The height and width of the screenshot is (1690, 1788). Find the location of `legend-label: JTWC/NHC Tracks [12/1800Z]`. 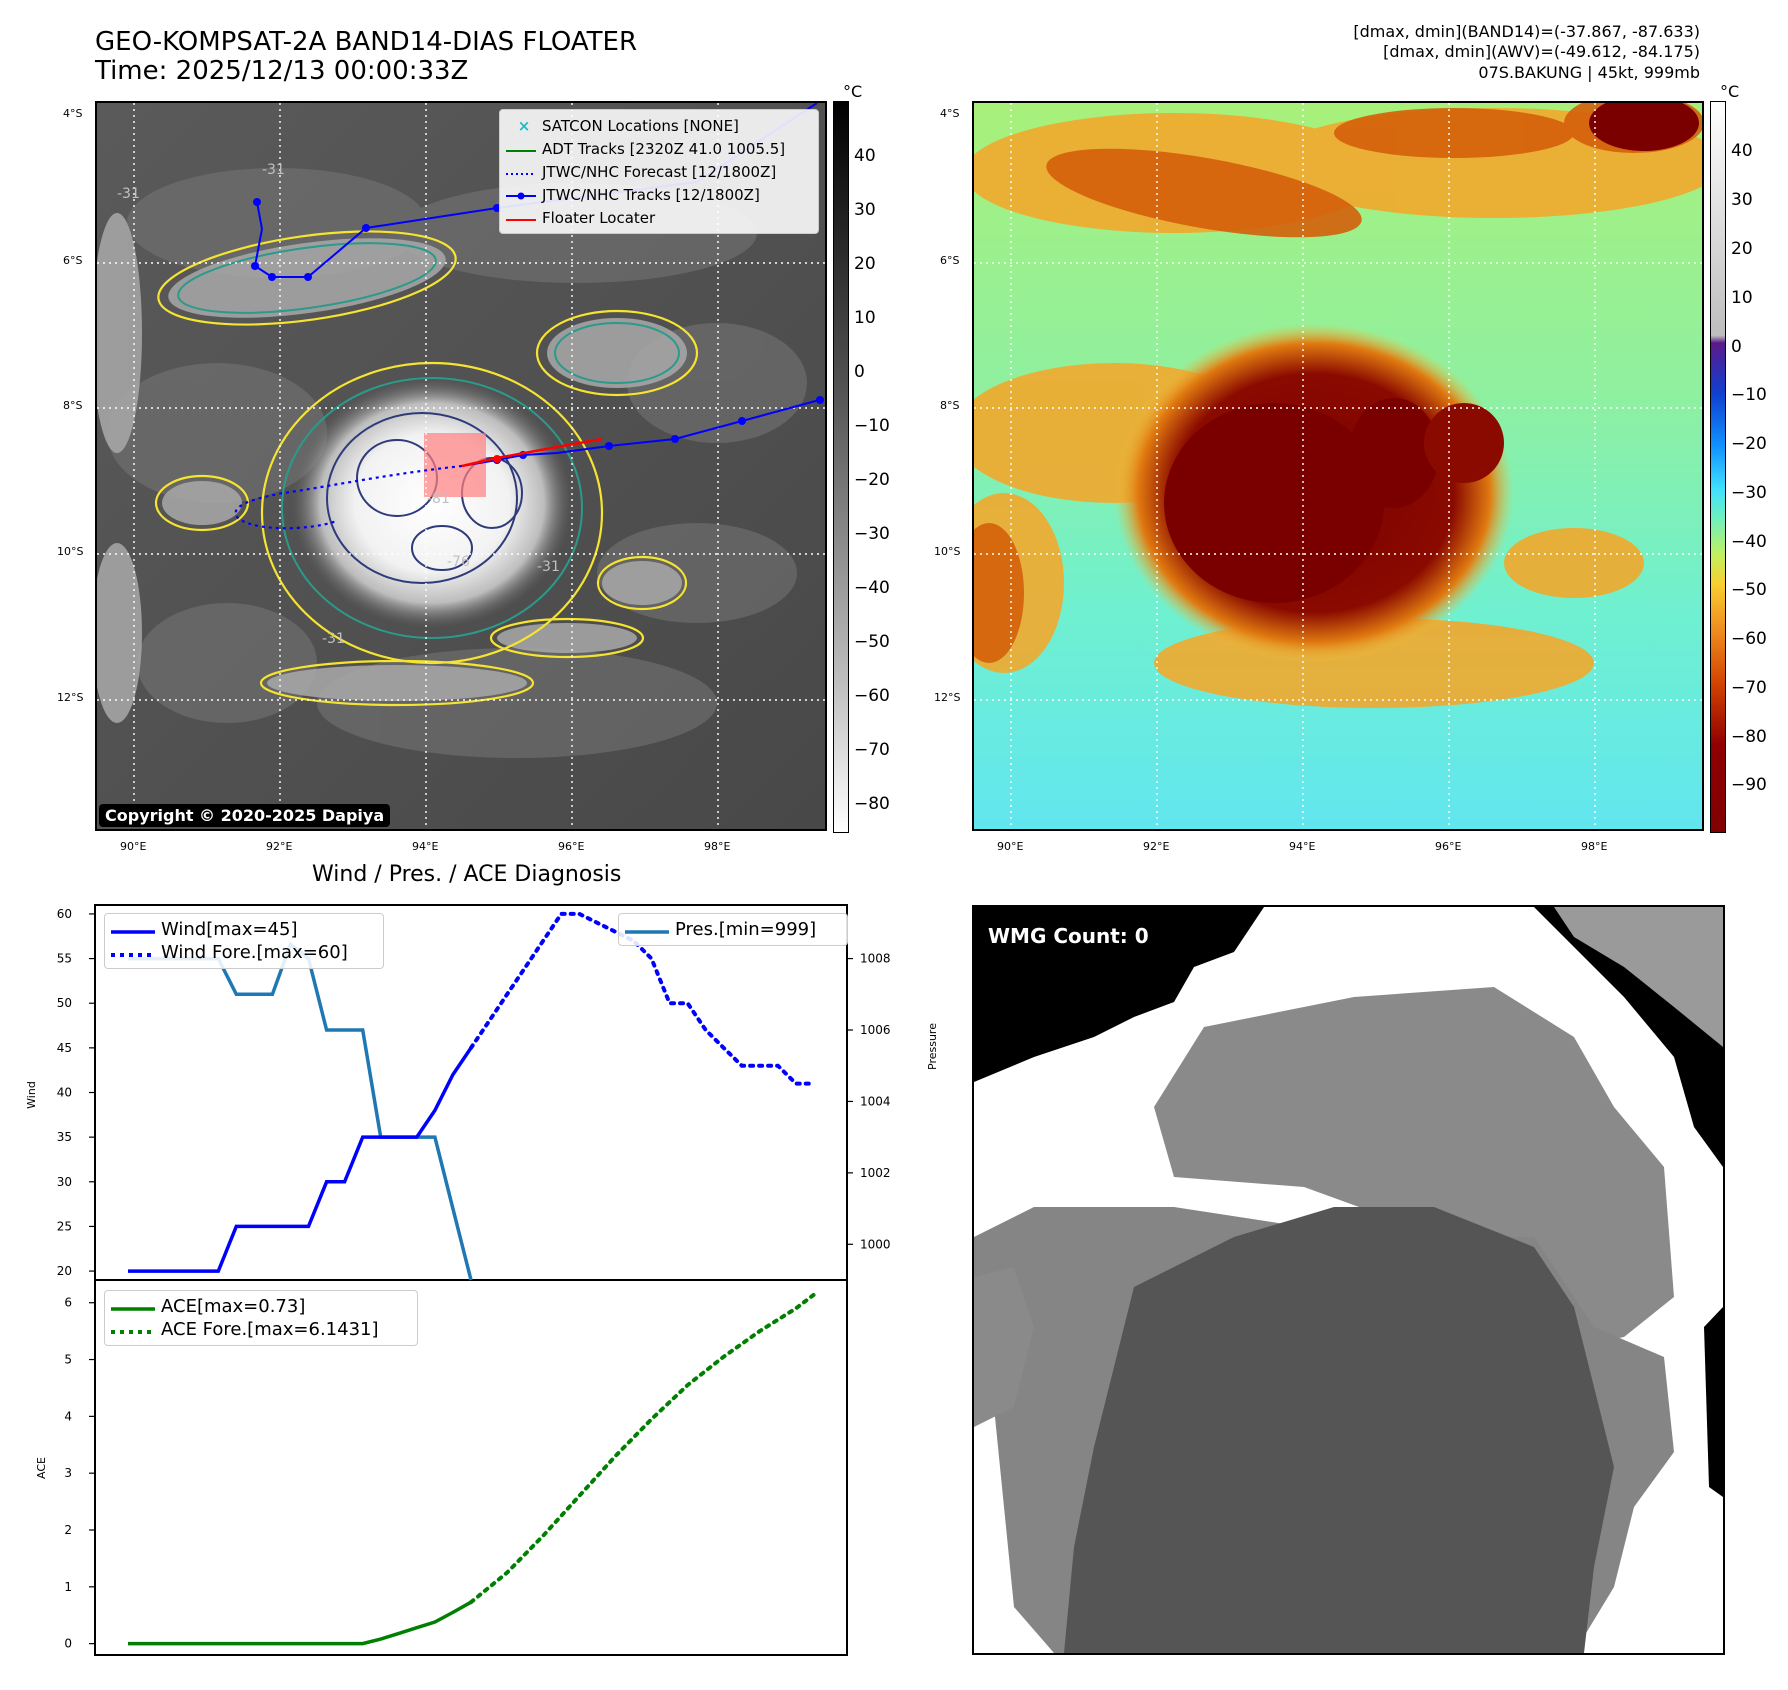

legend-label: JTWC/NHC Tracks [12/1800Z] is located at coordinates (651, 194).